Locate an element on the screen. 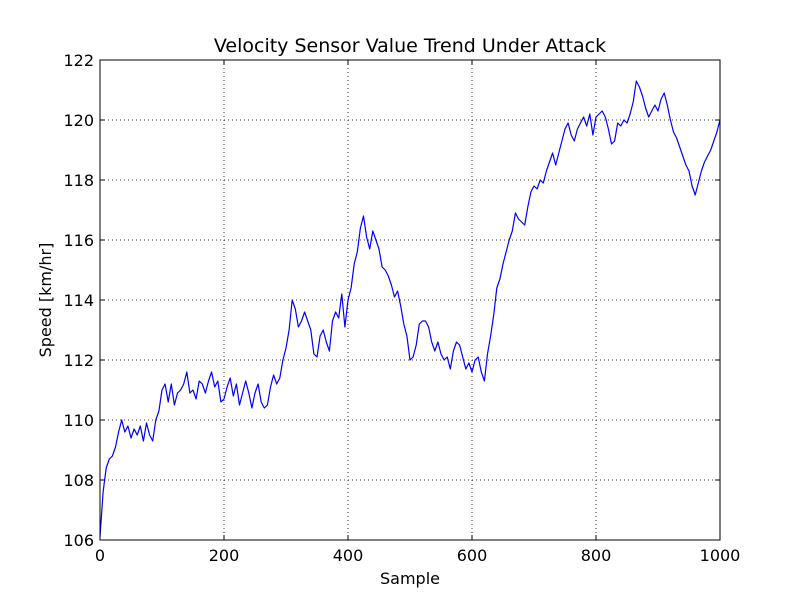 This screenshot has height=605, width=800. x-tick-label: 0 is located at coordinates (100, 555).